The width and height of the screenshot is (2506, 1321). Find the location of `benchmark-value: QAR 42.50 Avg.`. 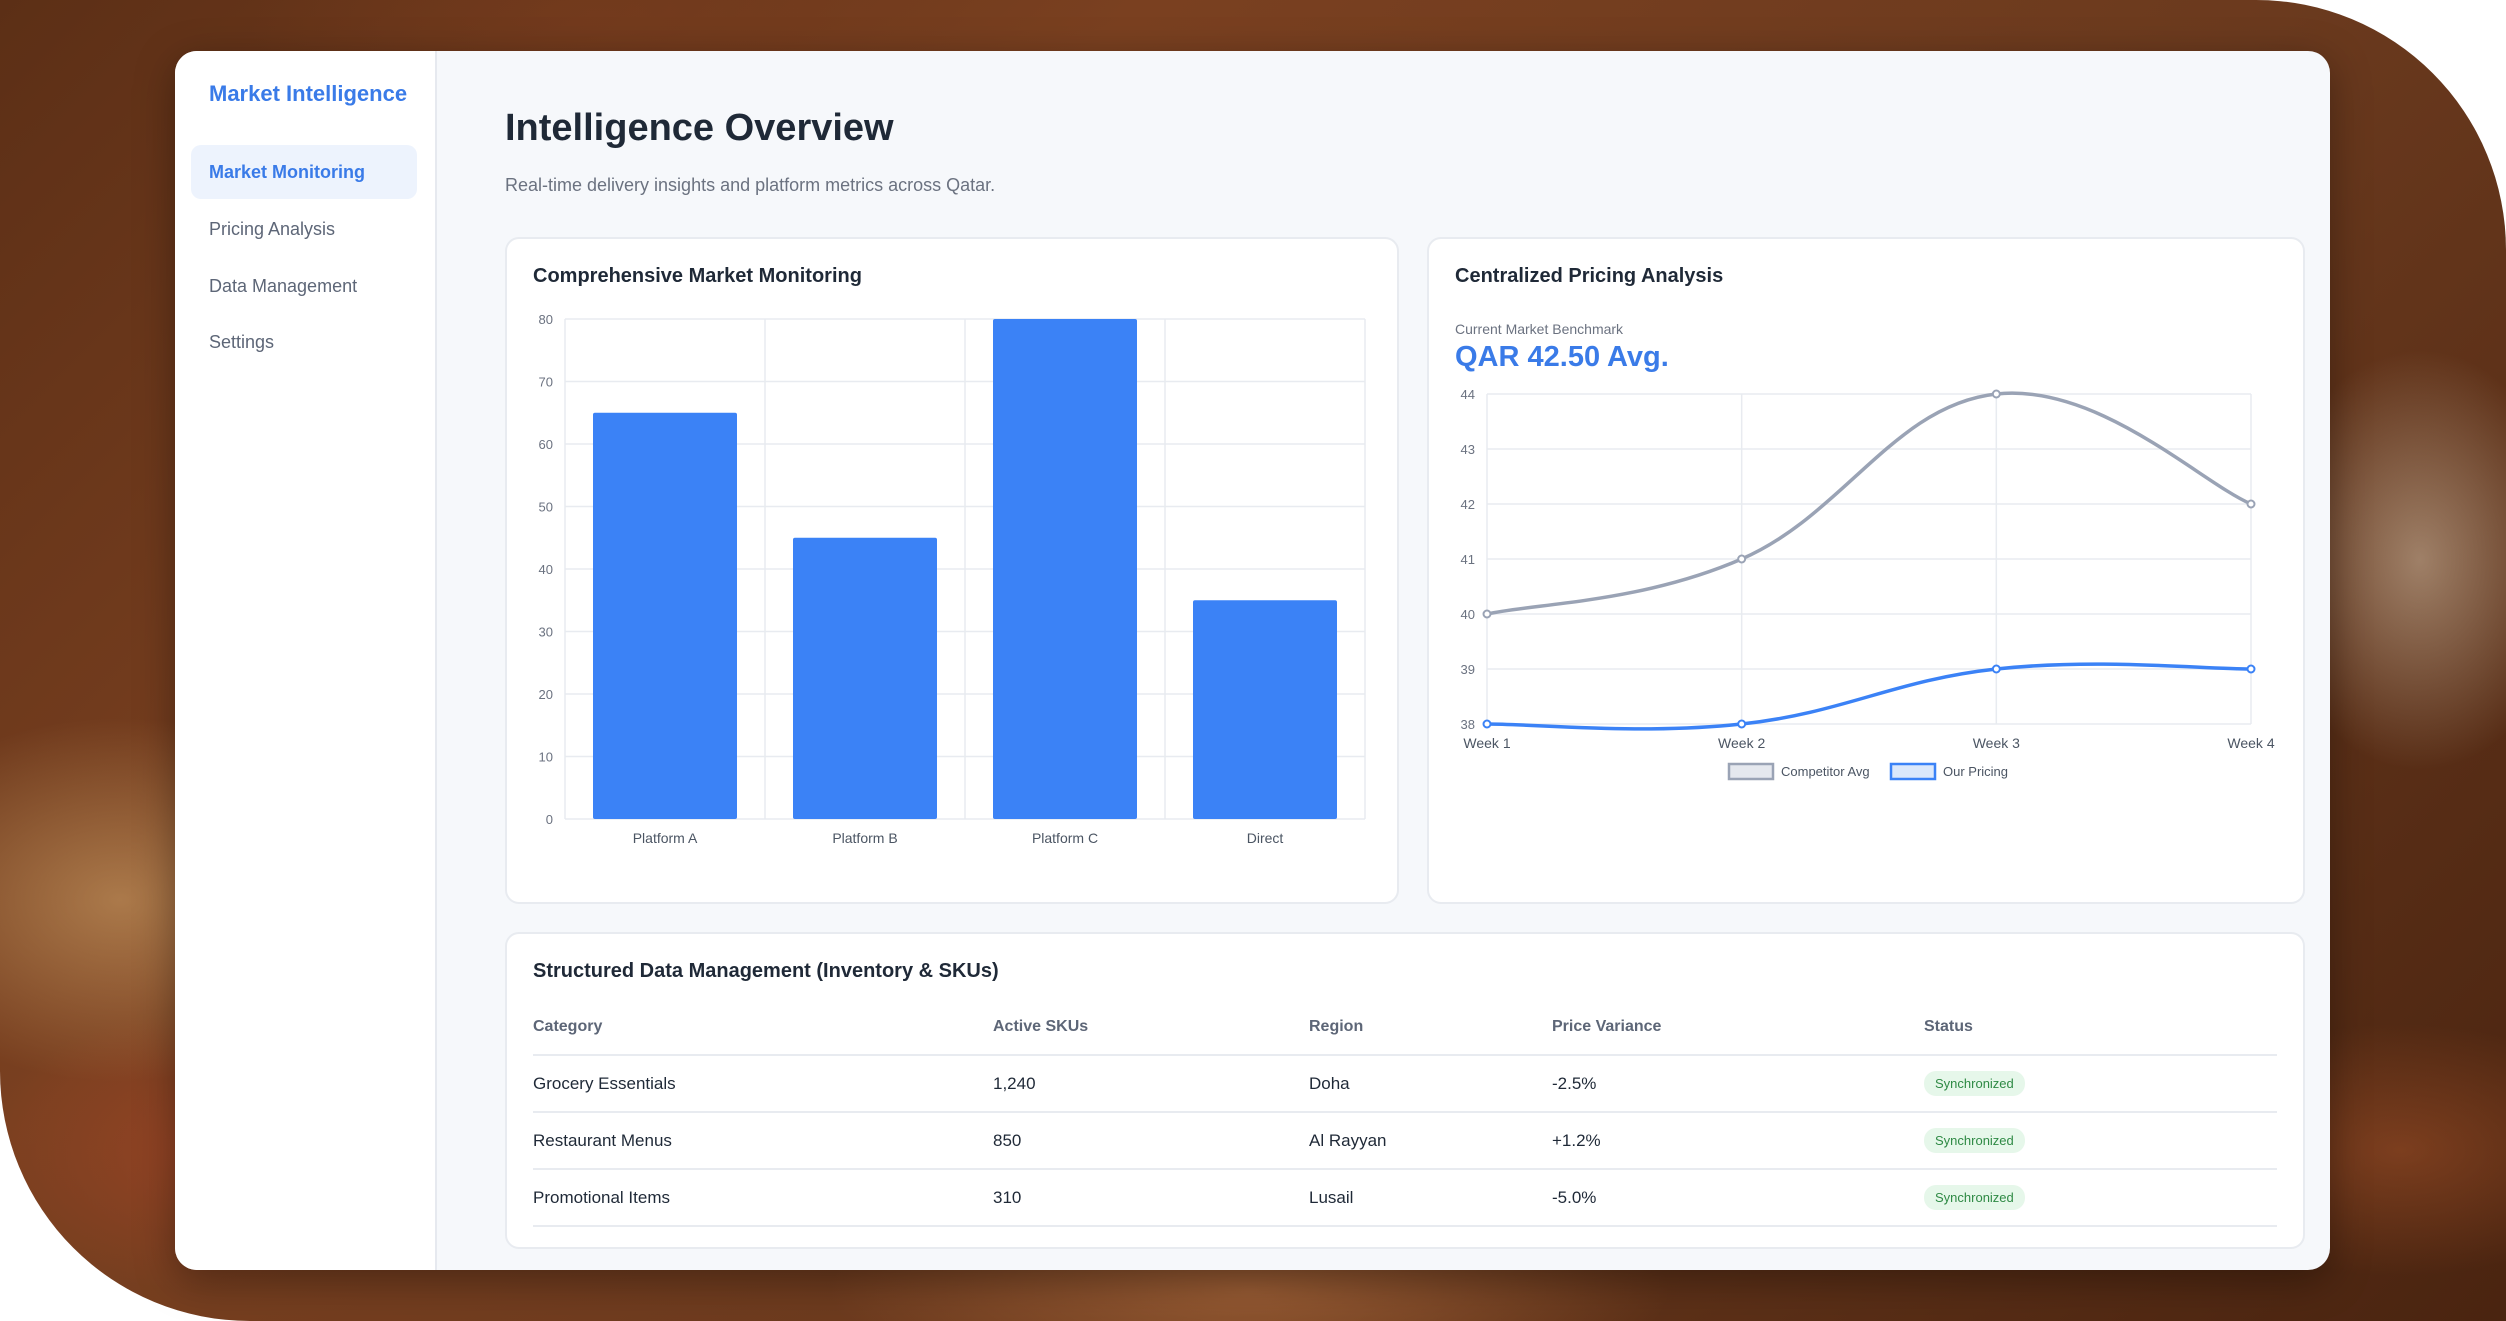

benchmark-value: QAR 42.50 Avg. is located at coordinates (1562, 357).